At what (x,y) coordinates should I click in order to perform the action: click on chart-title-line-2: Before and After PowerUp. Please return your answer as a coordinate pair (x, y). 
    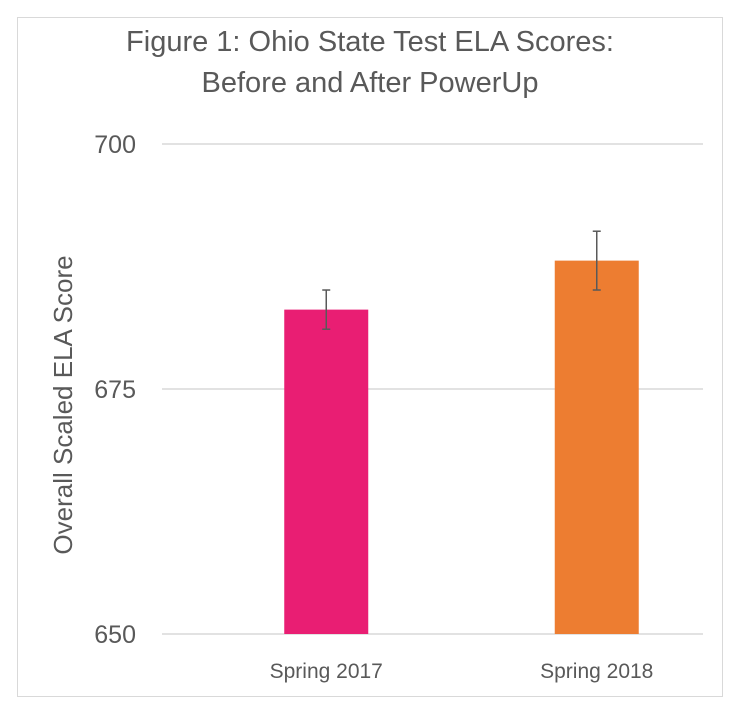
    Looking at the image, I should click on (370, 83).